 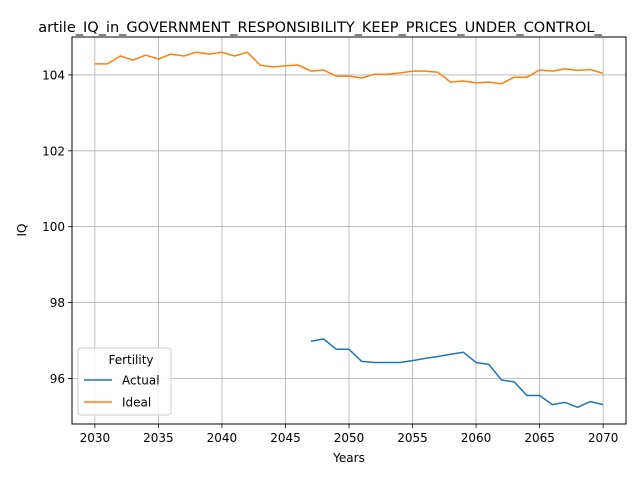 What do you see at coordinates (603, 438) in the screenshot?
I see `x-tick-label: 2070` at bounding box center [603, 438].